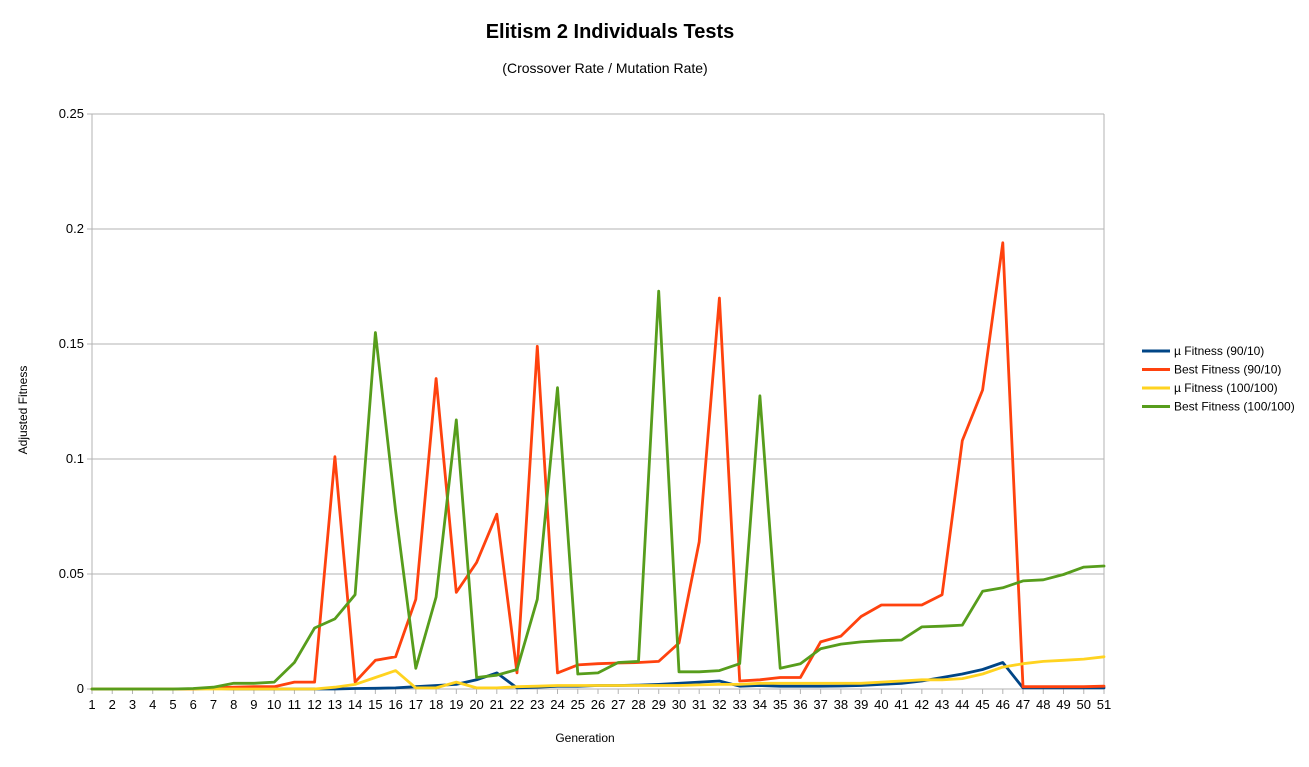 The height and width of the screenshot is (767, 1309). What do you see at coordinates (557, 704) in the screenshot?
I see `x-tick-label: 24` at bounding box center [557, 704].